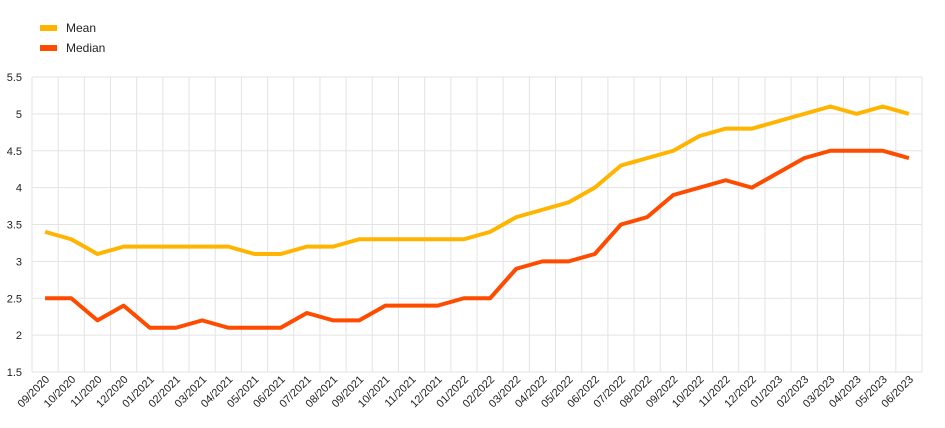 The width and height of the screenshot is (945, 428). What do you see at coordinates (85, 48) in the screenshot?
I see `legend-label-median: Median` at bounding box center [85, 48].